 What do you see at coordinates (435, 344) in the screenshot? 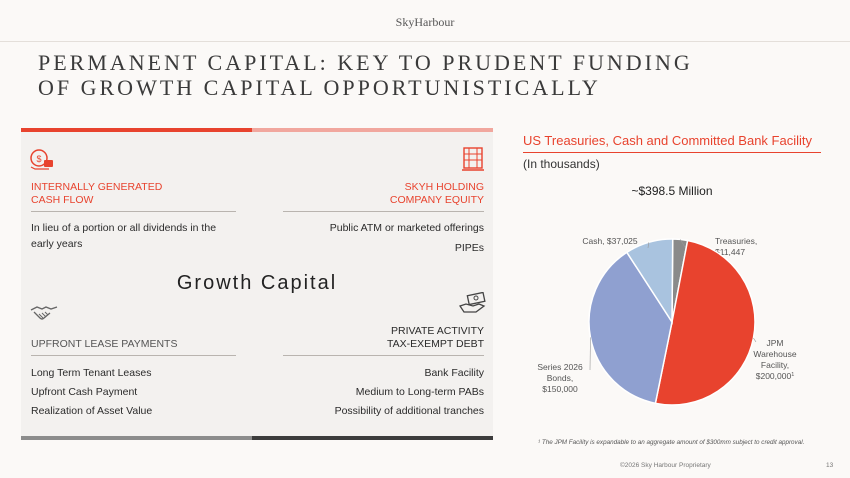
I see `heading-line: TAX-EXEMPT DEBT` at bounding box center [435, 344].